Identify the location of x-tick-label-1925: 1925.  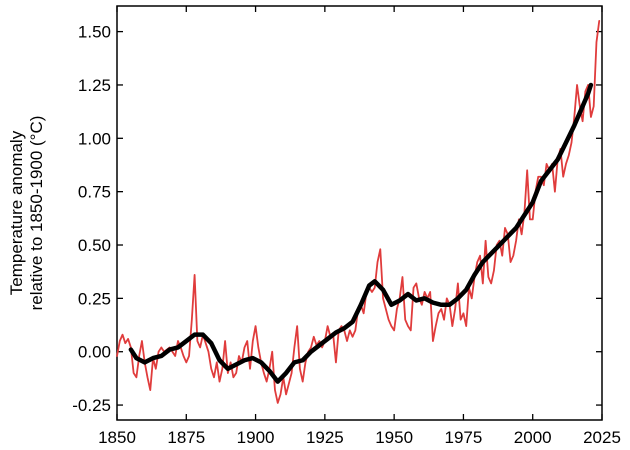
(325, 437).